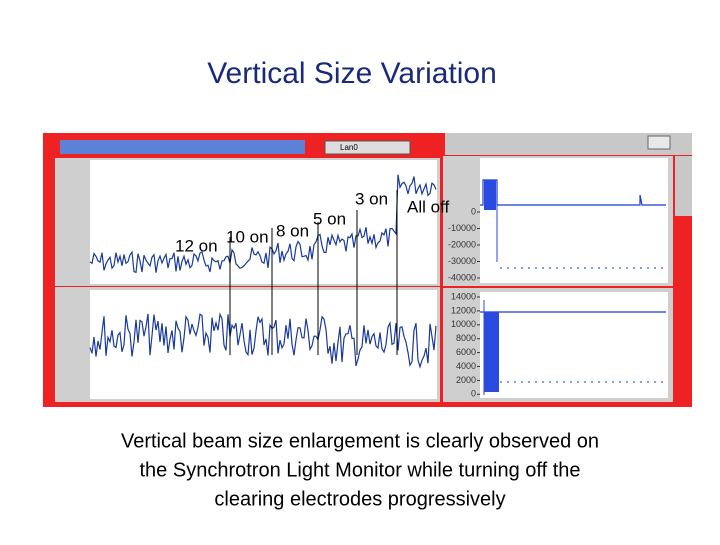 This screenshot has width=720, height=545. What do you see at coordinates (466, 366) in the screenshot?
I see `y-tick-label: 4000` at bounding box center [466, 366].